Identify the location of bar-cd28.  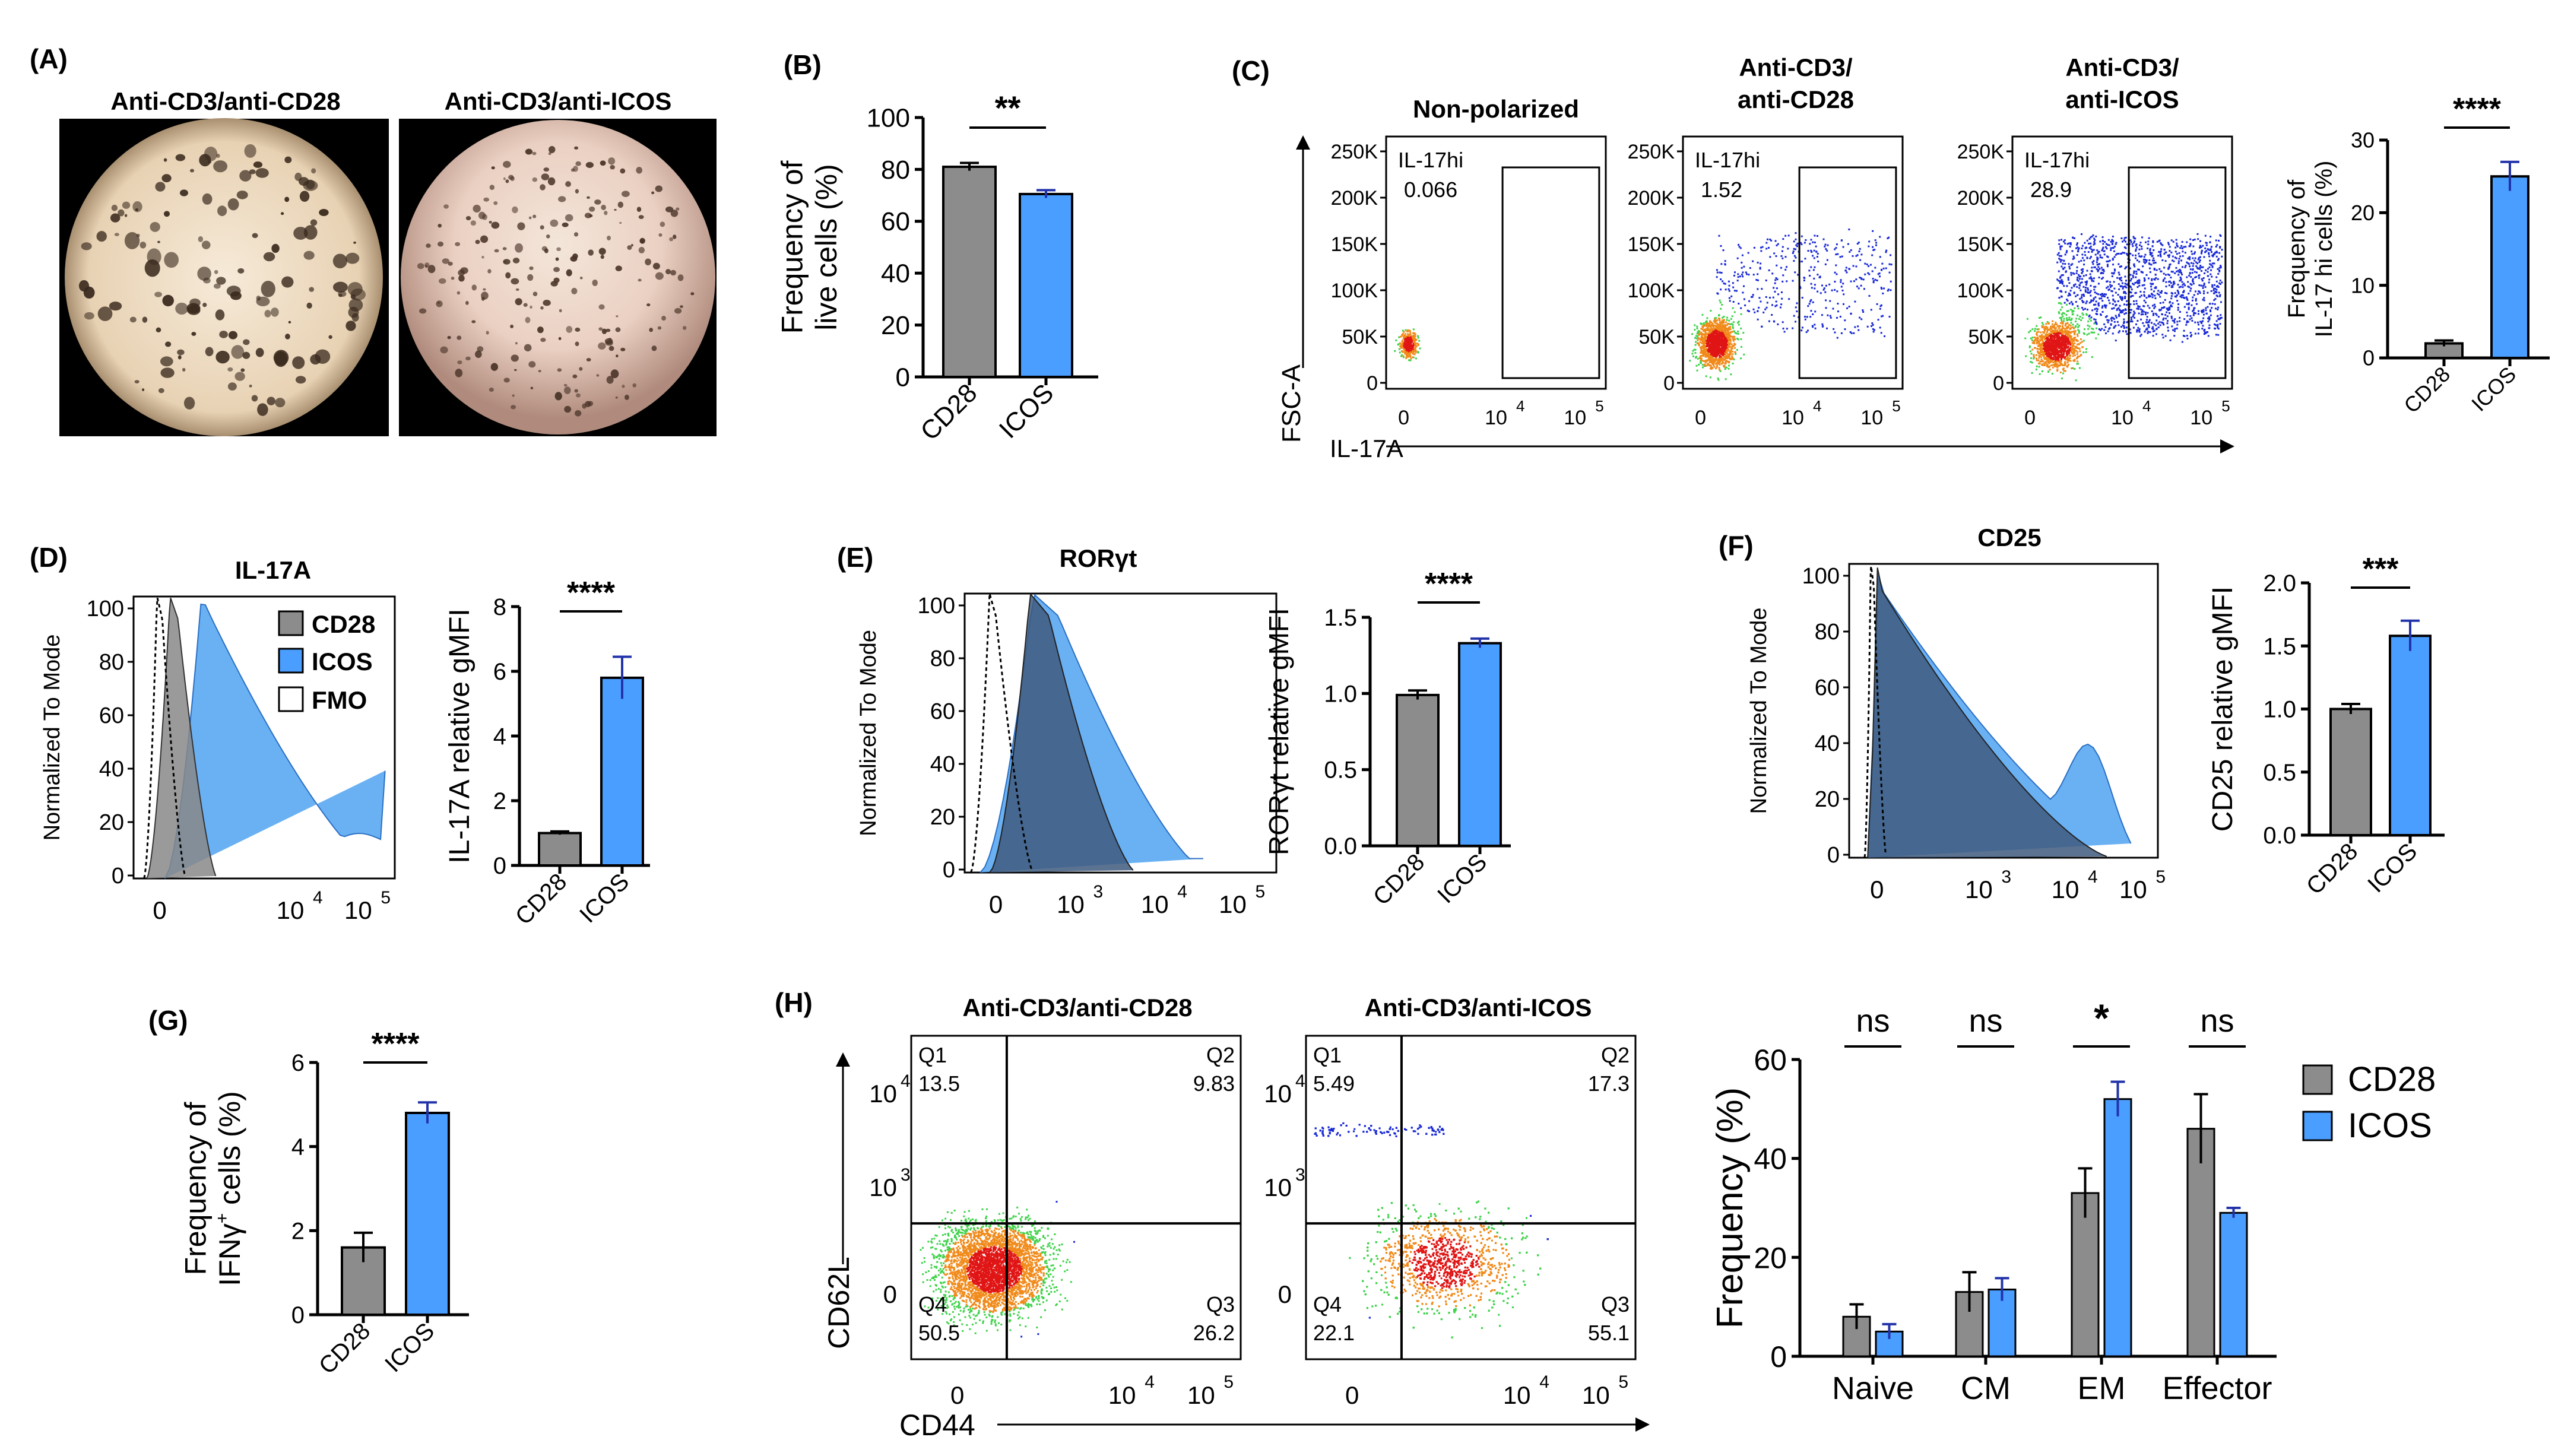
(2350, 772).